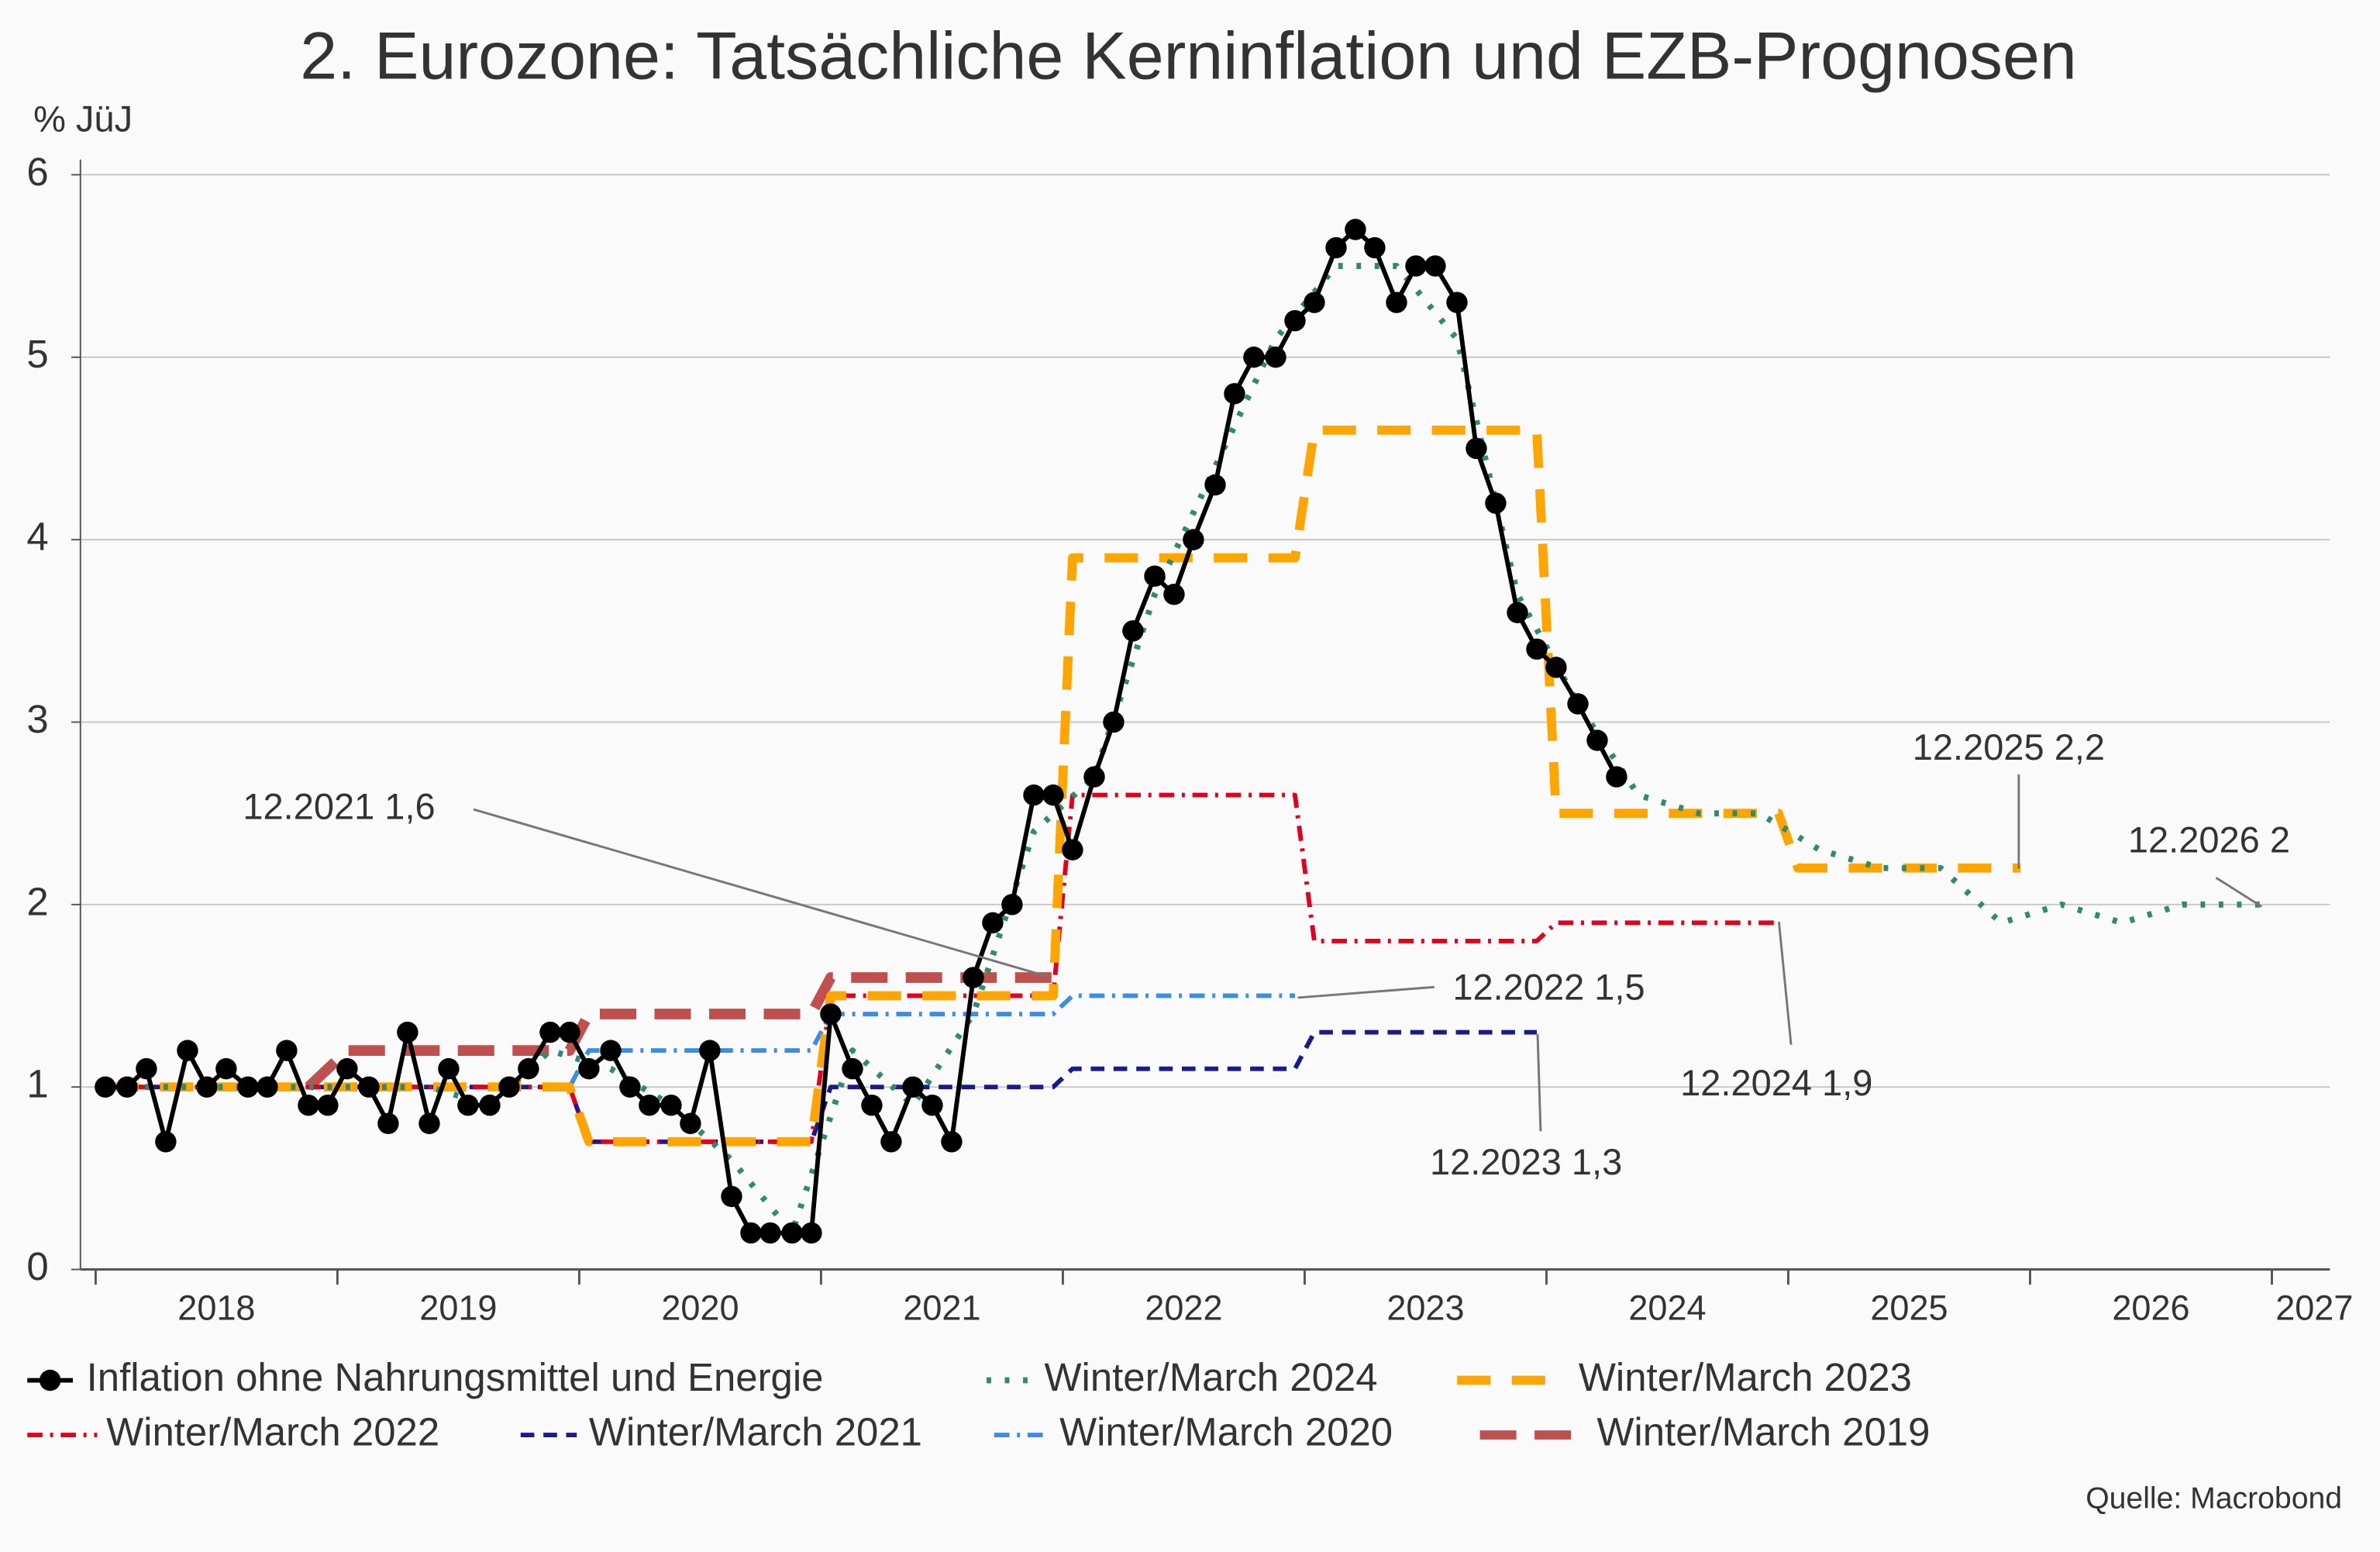  Describe the element at coordinates (83, 118) in the screenshot. I see `y-axis-label: % JüJ` at that location.